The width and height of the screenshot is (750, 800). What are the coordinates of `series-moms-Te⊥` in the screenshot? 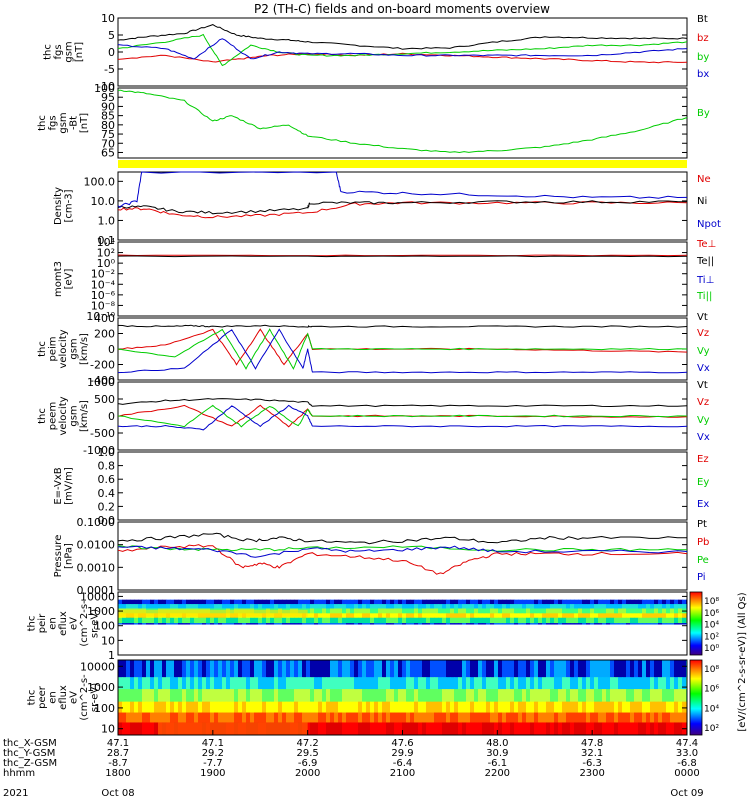 It's located at (402, 255).